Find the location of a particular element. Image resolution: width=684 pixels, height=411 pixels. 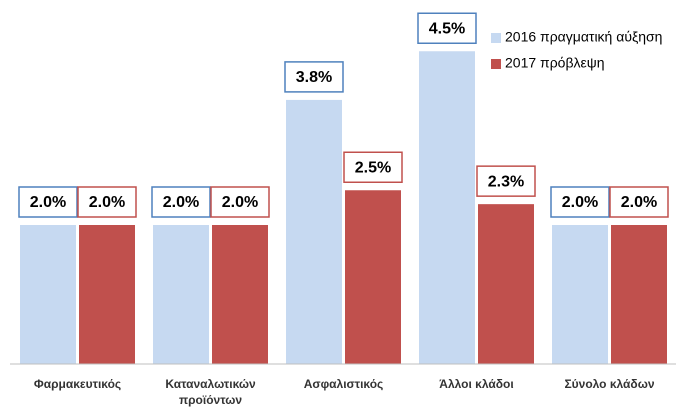

x-tick-label: Ασφαλιστικός is located at coordinates (343, 384).